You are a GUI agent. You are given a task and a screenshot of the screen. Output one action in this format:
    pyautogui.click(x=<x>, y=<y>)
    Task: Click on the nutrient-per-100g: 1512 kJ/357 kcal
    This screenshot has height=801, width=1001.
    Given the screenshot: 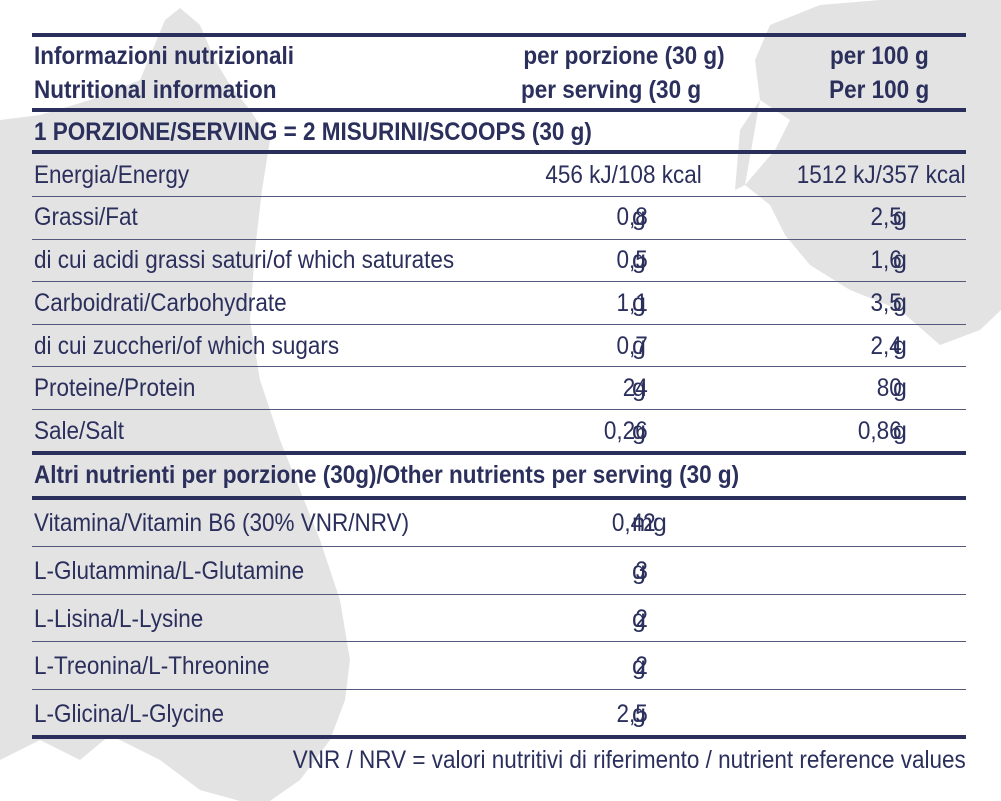 What is the action you would take?
    pyautogui.click(x=881, y=175)
    